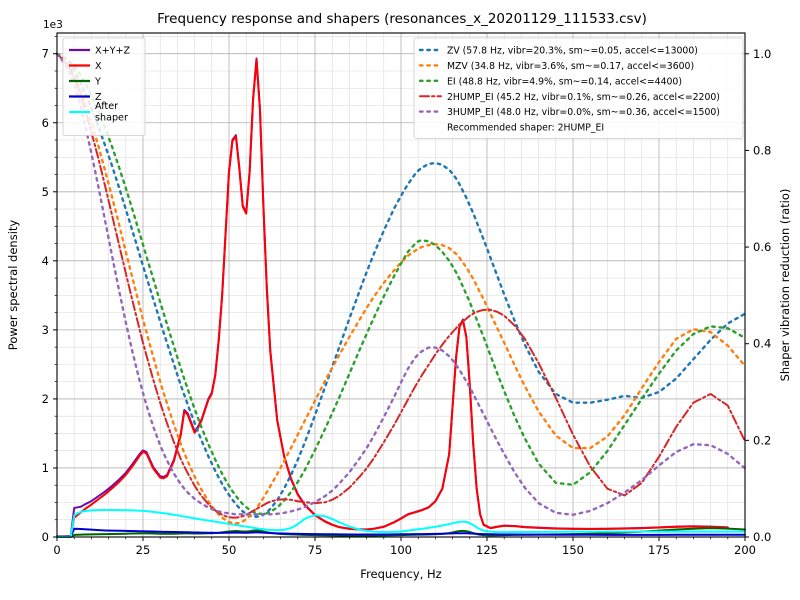  What do you see at coordinates (98, 66) in the screenshot?
I see `legend-label-psd: X` at bounding box center [98, 66].